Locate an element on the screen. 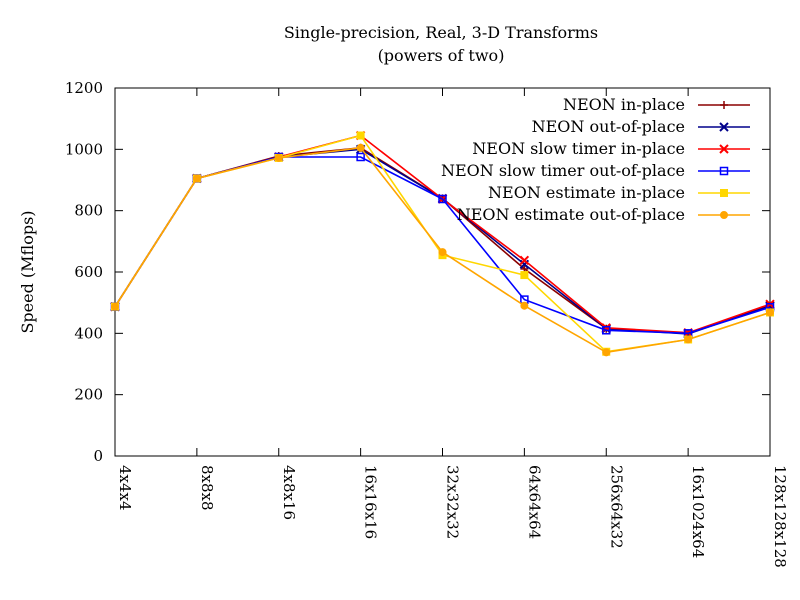  x-tick-label: 16x16x16 is located at coordinates (371, 502).